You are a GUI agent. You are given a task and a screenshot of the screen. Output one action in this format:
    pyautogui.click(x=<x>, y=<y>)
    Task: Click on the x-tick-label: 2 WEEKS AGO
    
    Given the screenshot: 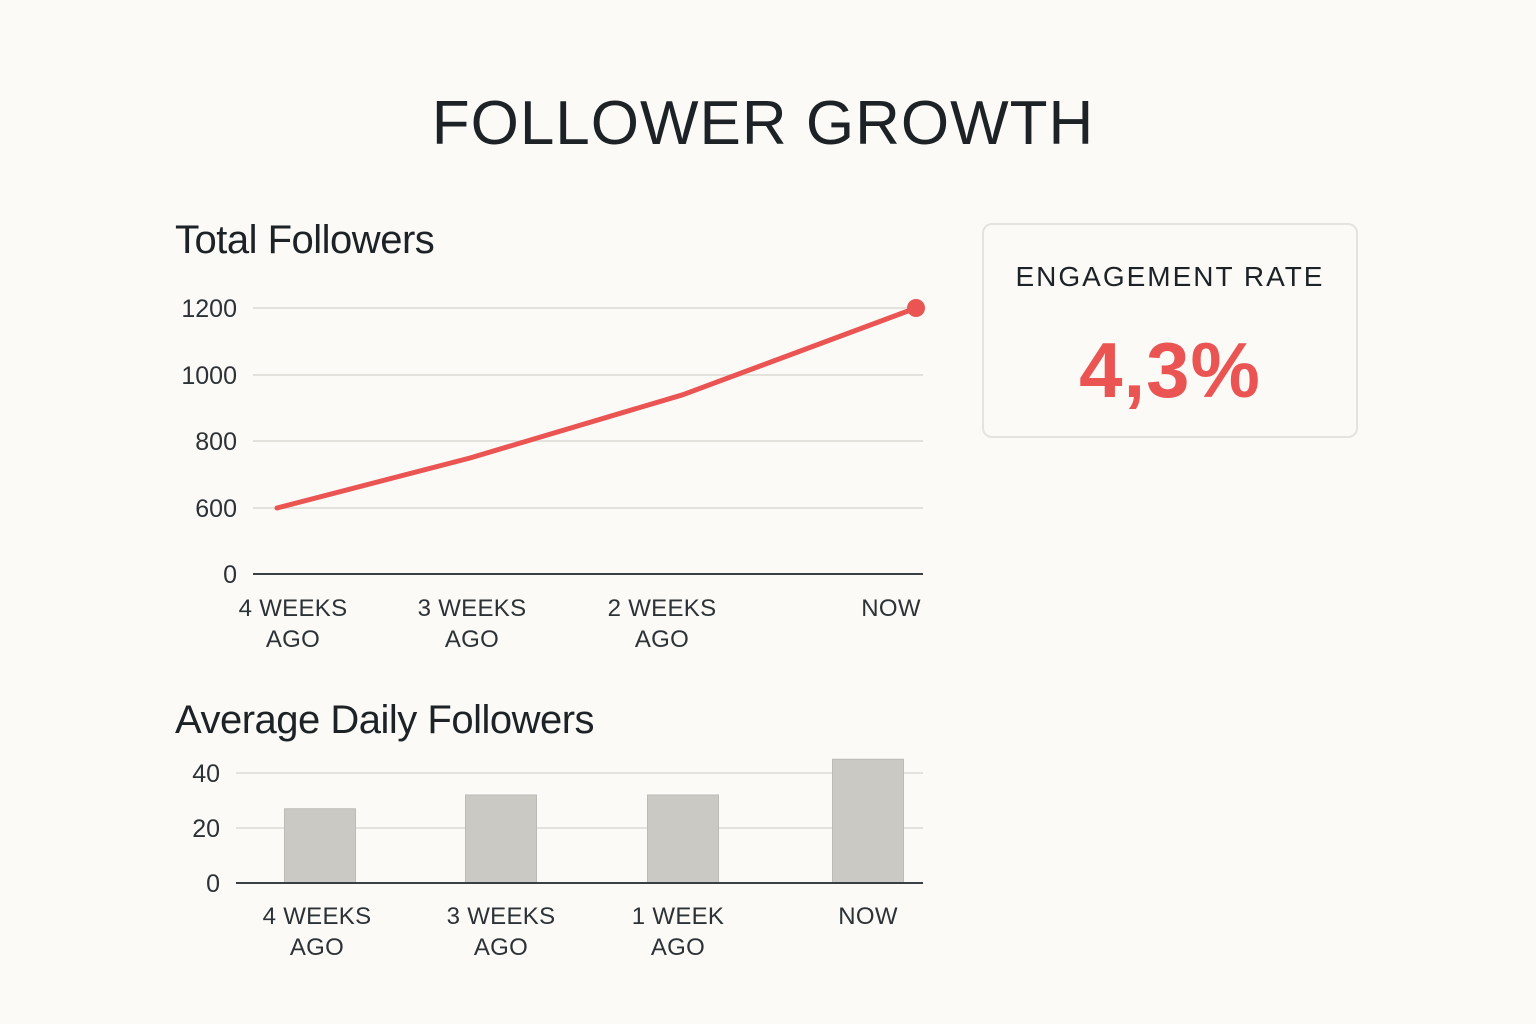 What is the action you would take?
    pyautogui.click(x=662, y=624)
    